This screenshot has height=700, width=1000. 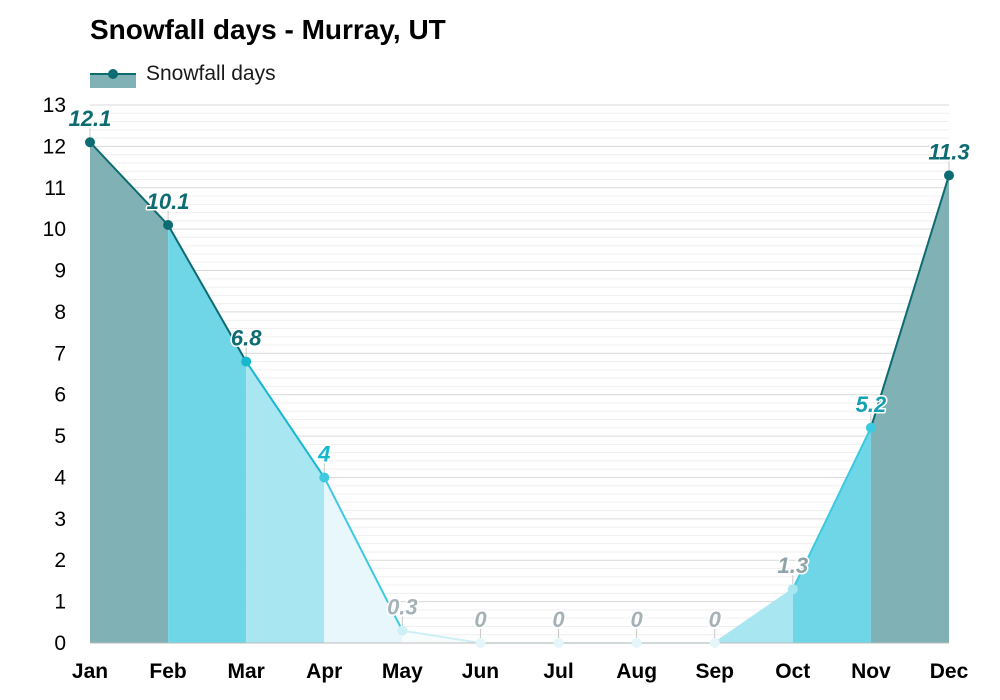 I want to click on x-tick-label: Jun, so click(x=480, y=671).